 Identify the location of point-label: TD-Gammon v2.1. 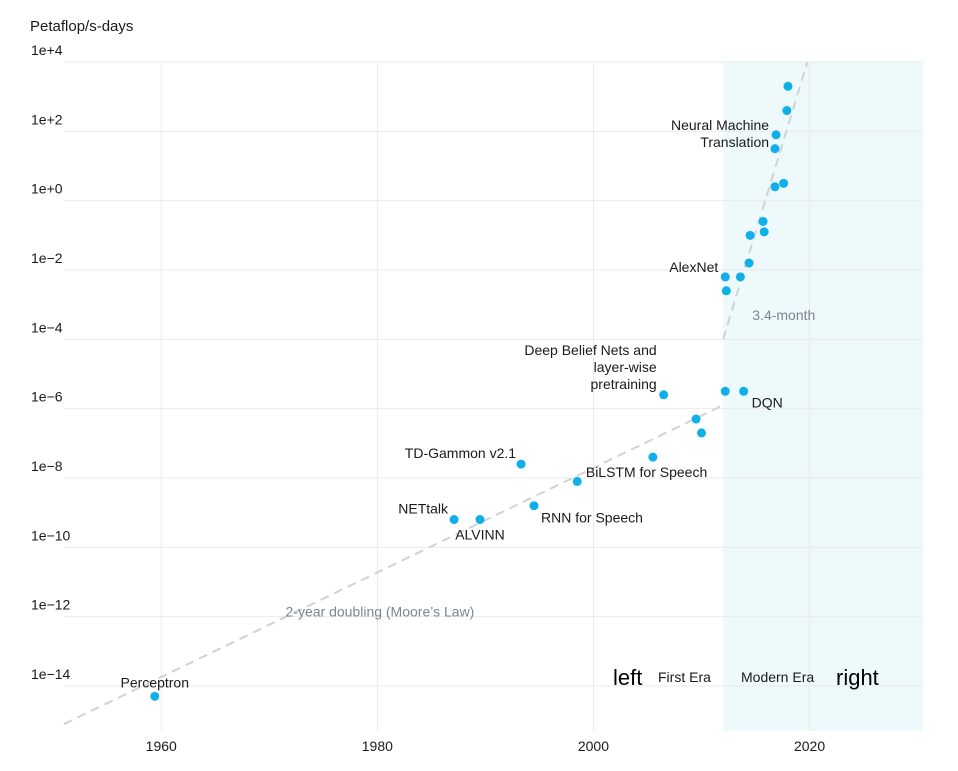
(460, 453).